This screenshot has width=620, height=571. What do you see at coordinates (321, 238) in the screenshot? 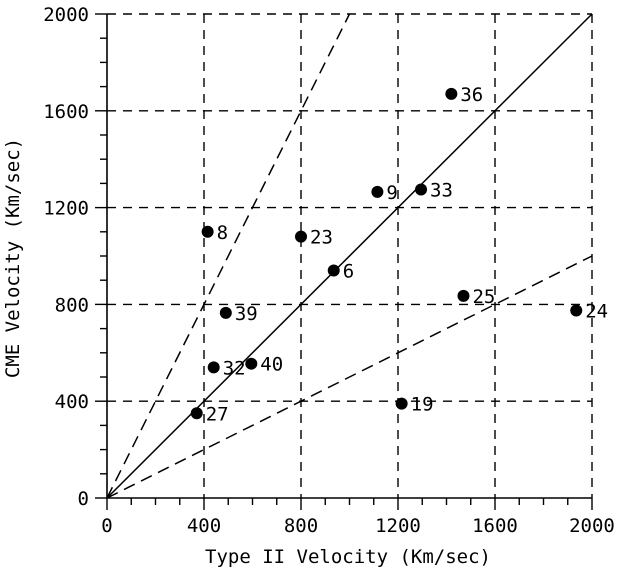
I see `data-point-label: 23` at bounding box center [321, 238].